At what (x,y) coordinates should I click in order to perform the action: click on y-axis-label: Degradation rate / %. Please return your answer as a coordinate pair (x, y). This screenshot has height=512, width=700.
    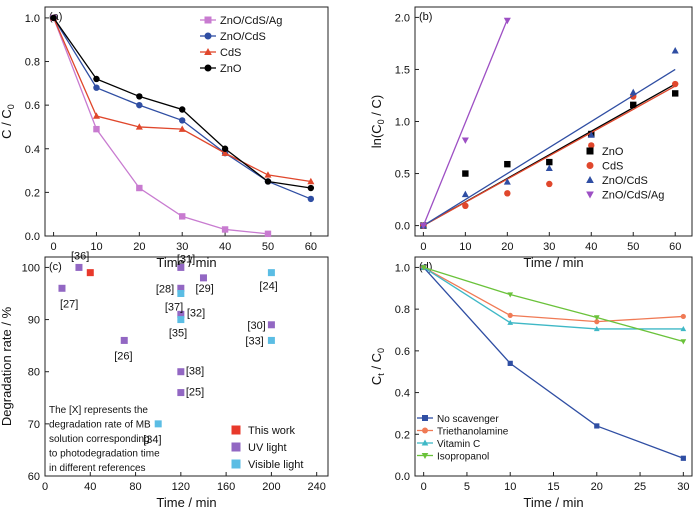
    Looking at the image, I should click on (7, 366).